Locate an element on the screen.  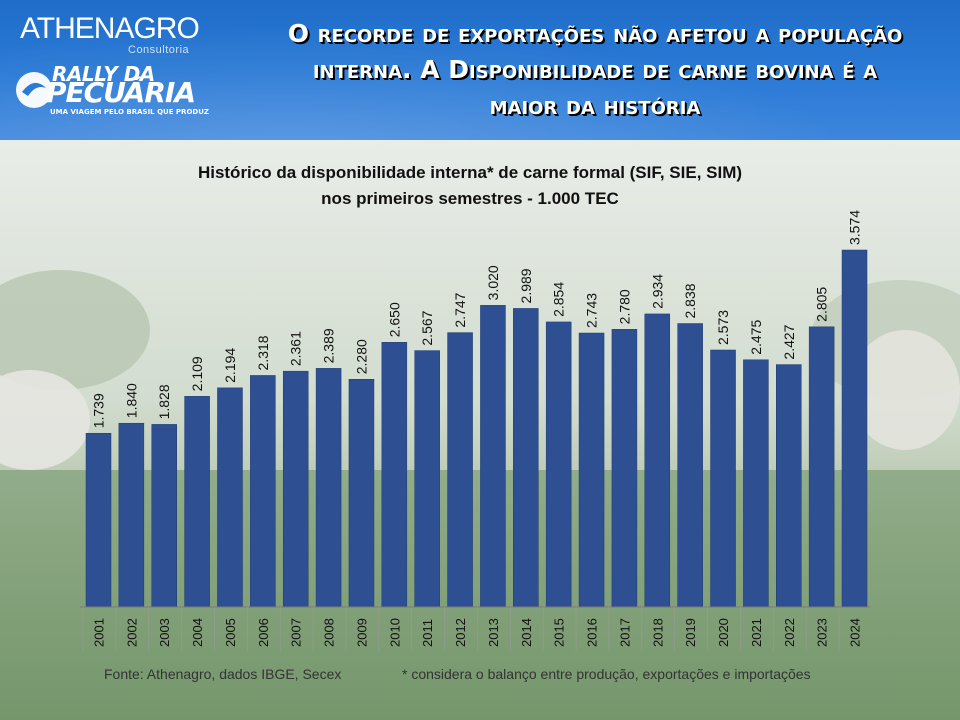
x-tick-label-2014: 2014 is located at coordinates (526, 632).